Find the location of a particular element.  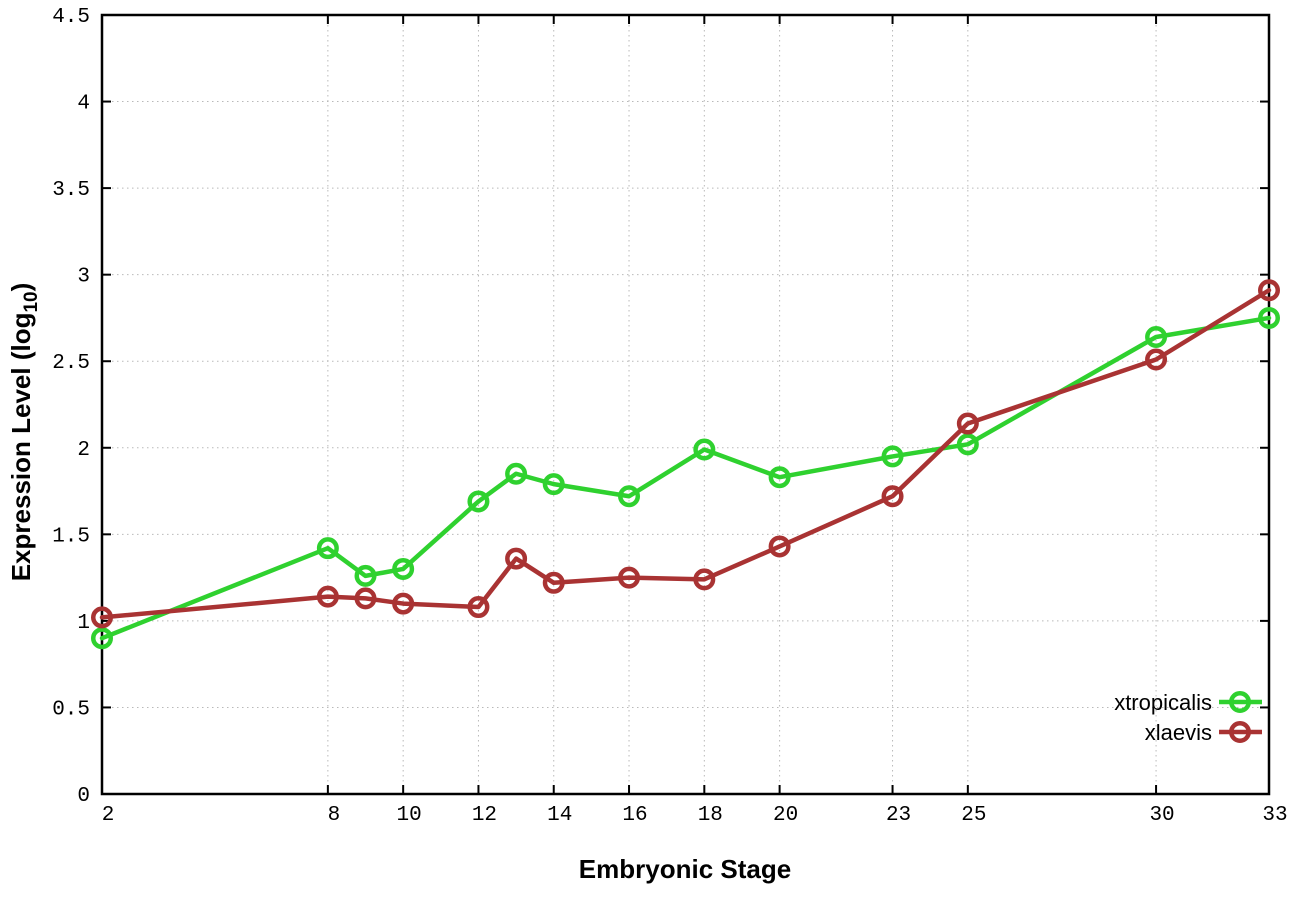

x-tick-label: 33 is located at coordinates (1274, 815).